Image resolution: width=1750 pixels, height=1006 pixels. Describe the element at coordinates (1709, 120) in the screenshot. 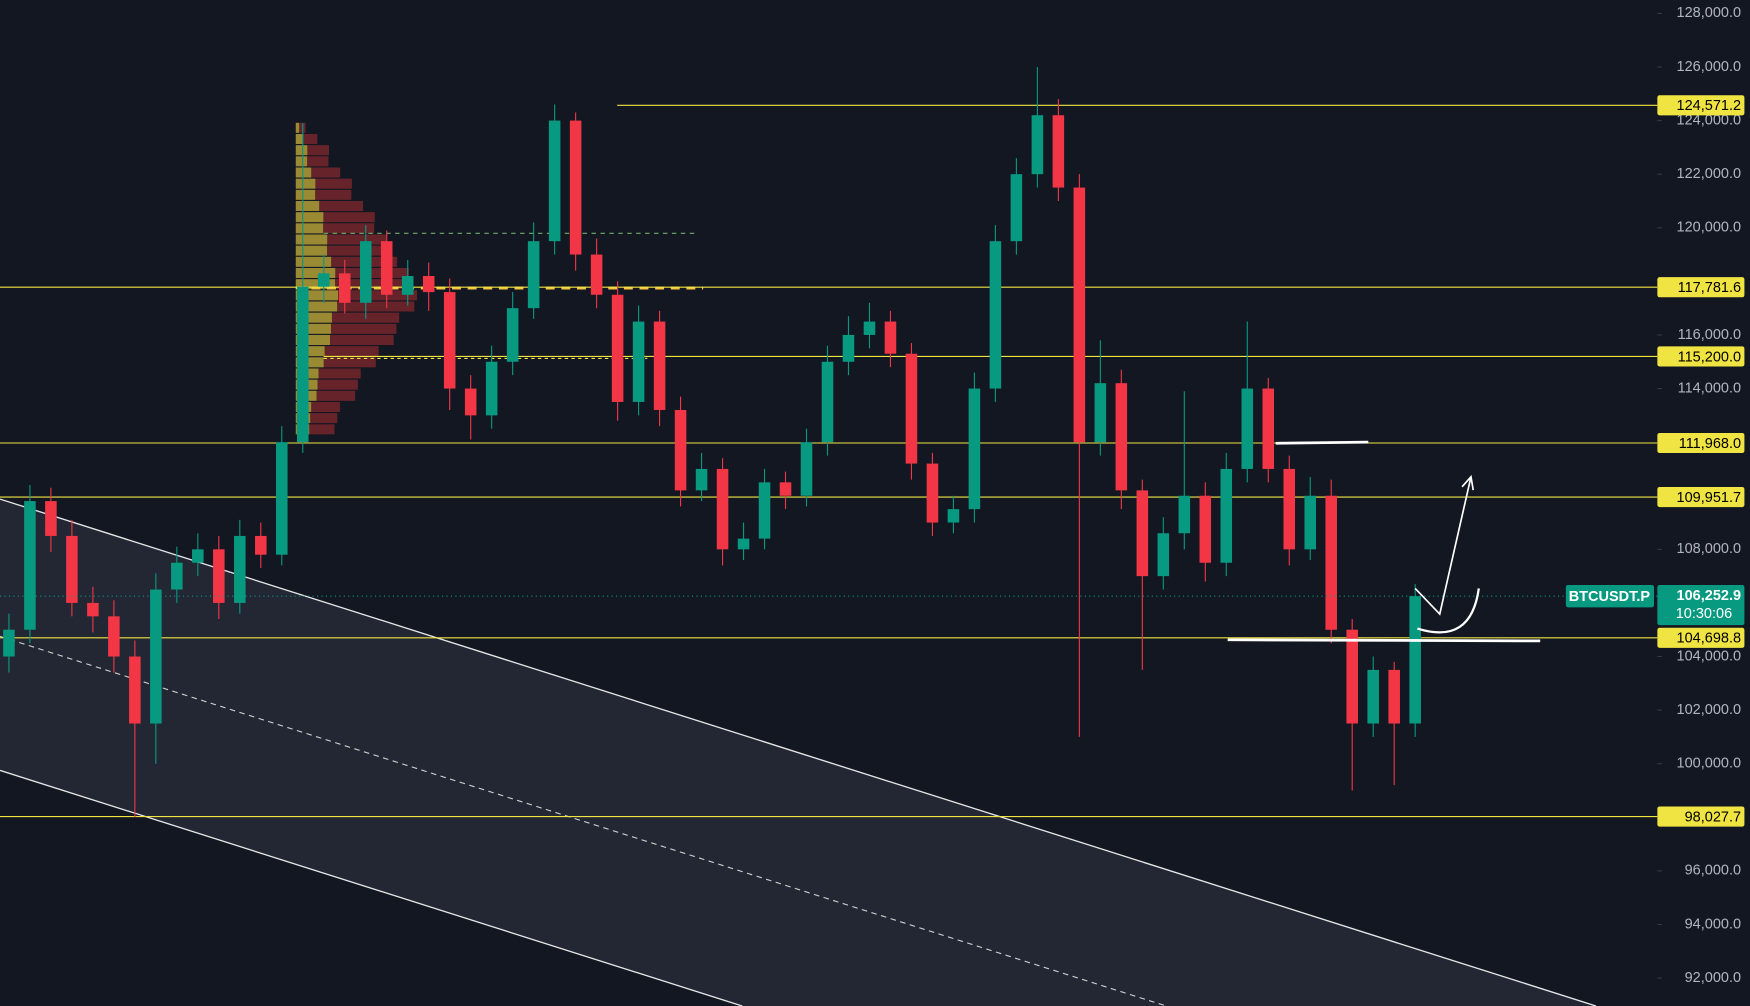

I see `y-tick-label: 124,000.0` at that location.